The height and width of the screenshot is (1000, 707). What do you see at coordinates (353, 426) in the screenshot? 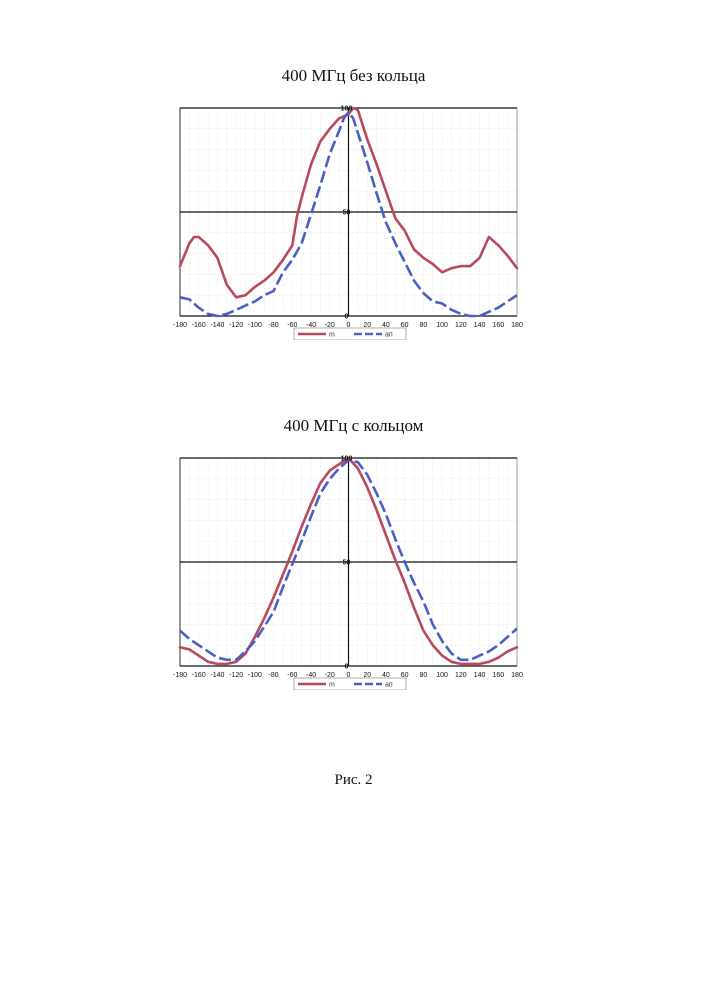
I see `chart-2-title: 400 МГц с кольцом` at bounding box center [353, 426].